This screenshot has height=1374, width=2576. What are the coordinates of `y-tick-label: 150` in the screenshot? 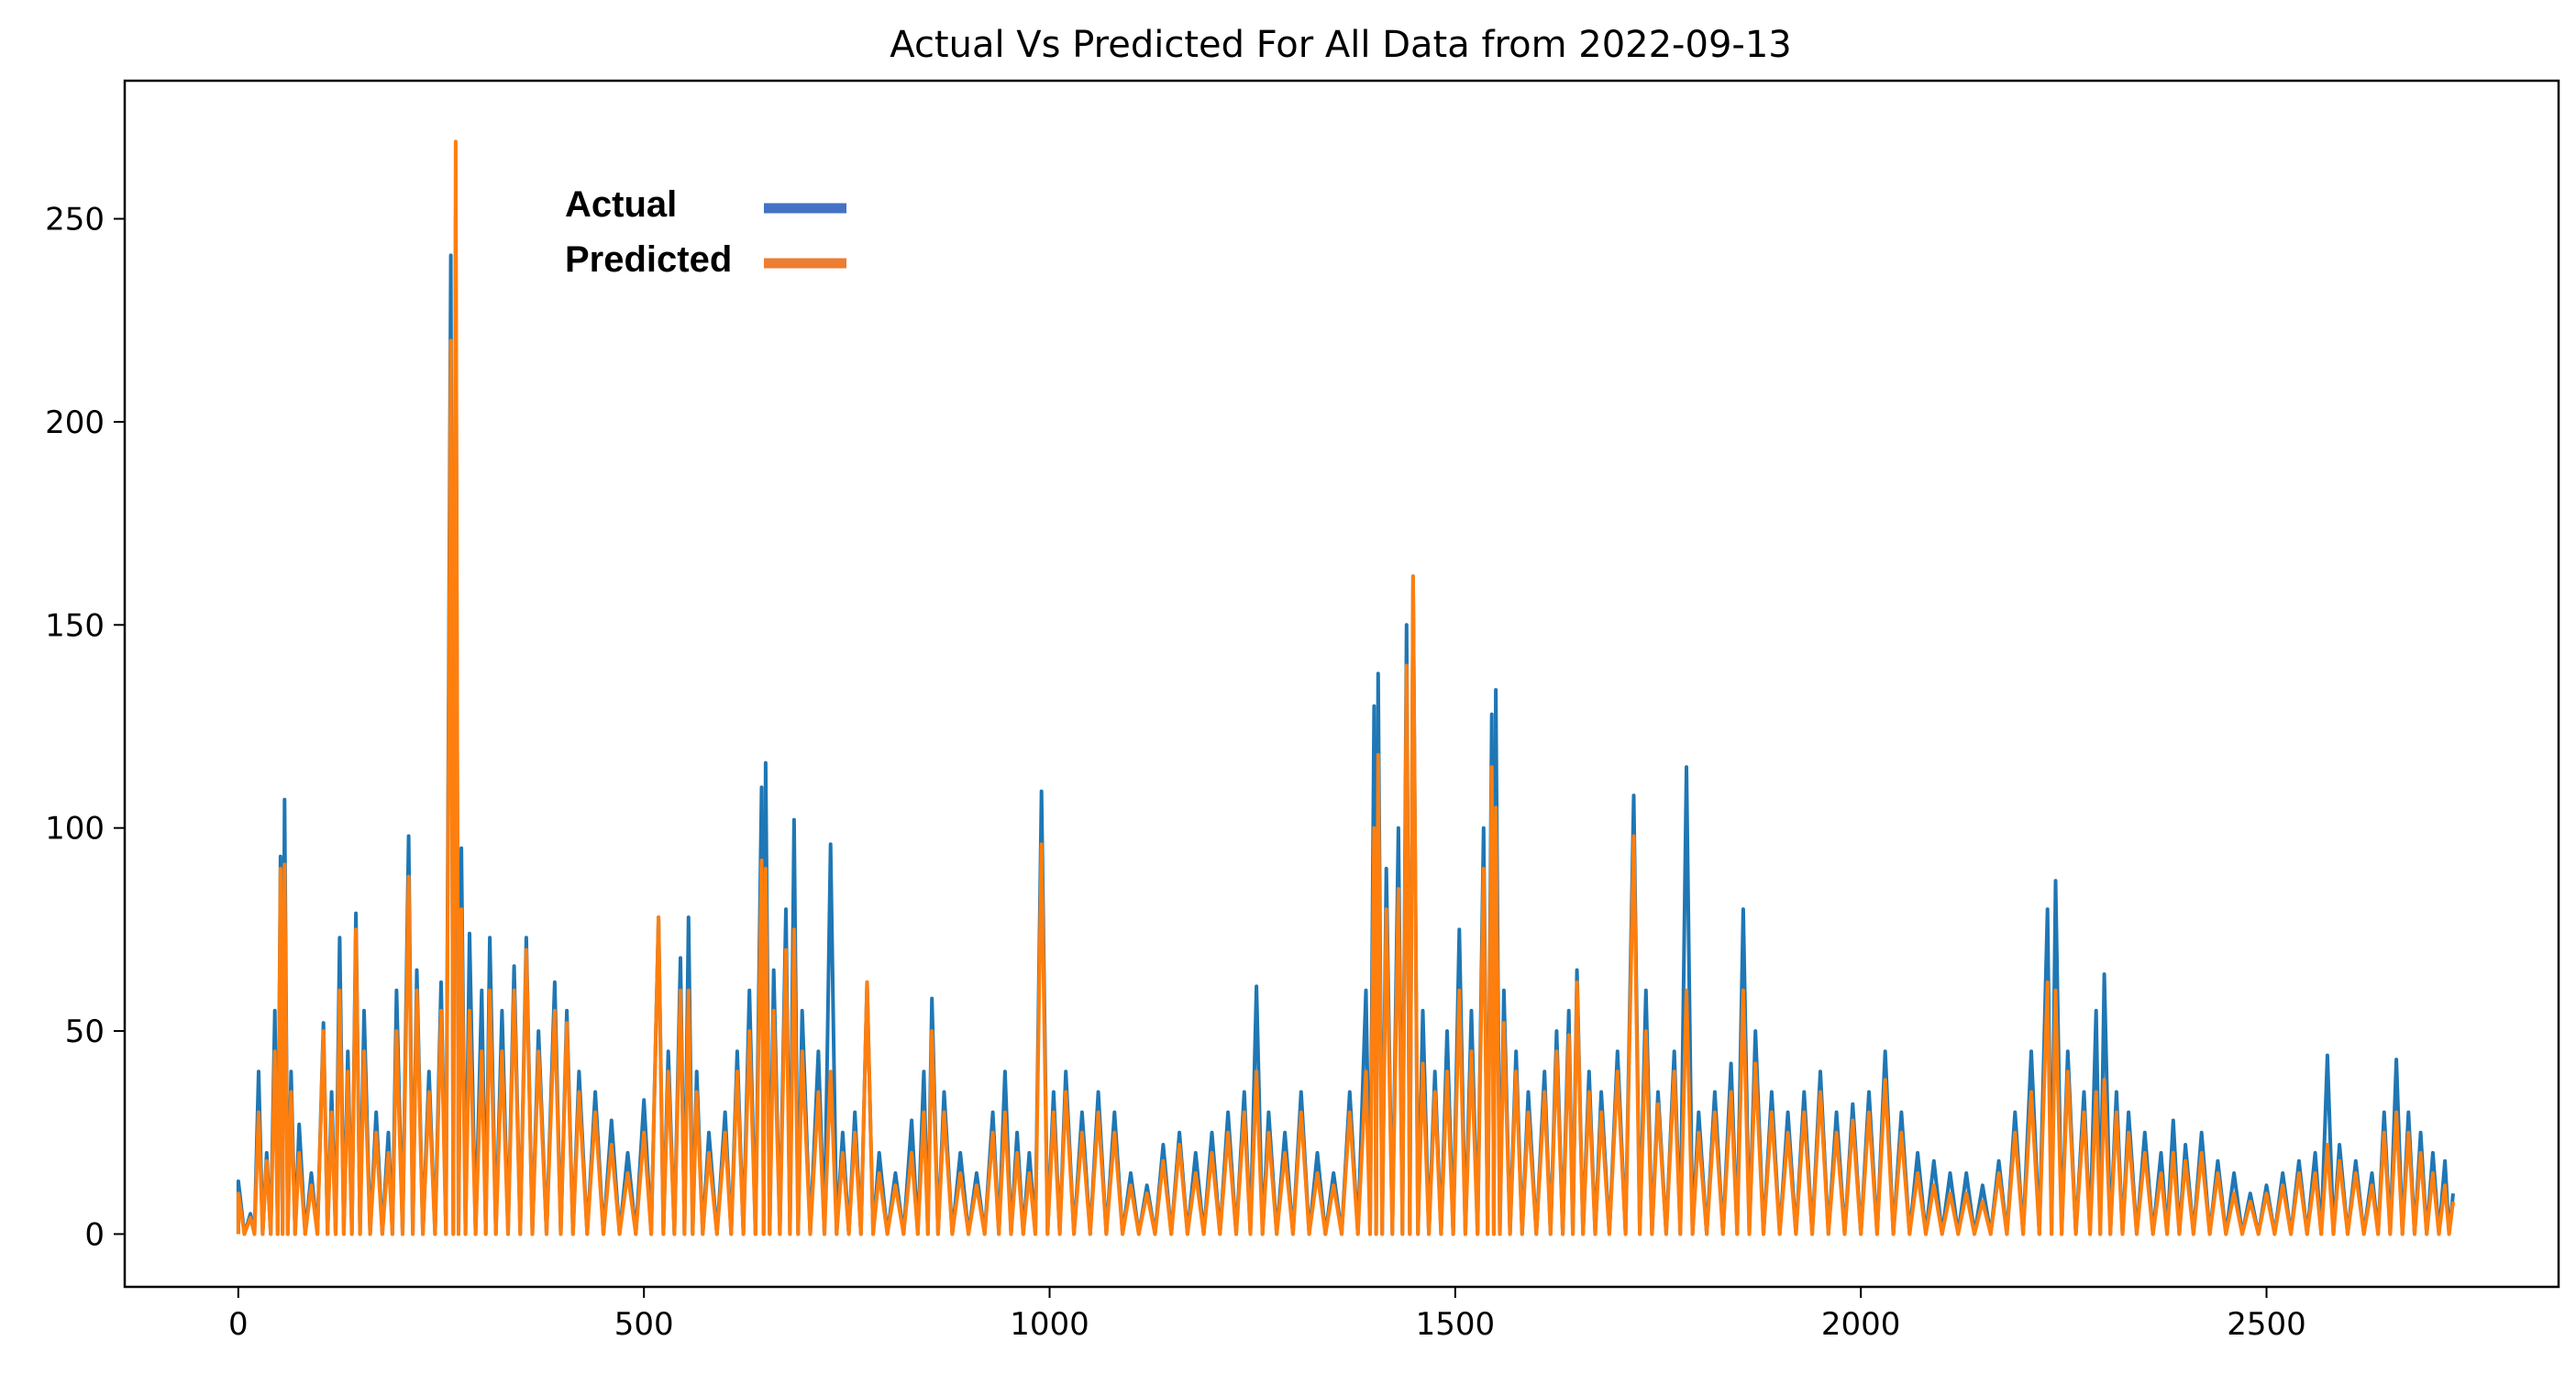 It's located at (75, 625).